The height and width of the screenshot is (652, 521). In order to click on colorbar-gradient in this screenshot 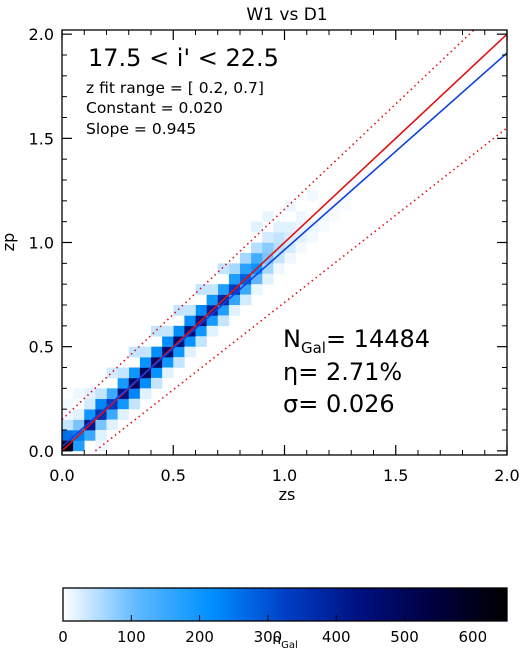, I will do `click(285, 604)`.